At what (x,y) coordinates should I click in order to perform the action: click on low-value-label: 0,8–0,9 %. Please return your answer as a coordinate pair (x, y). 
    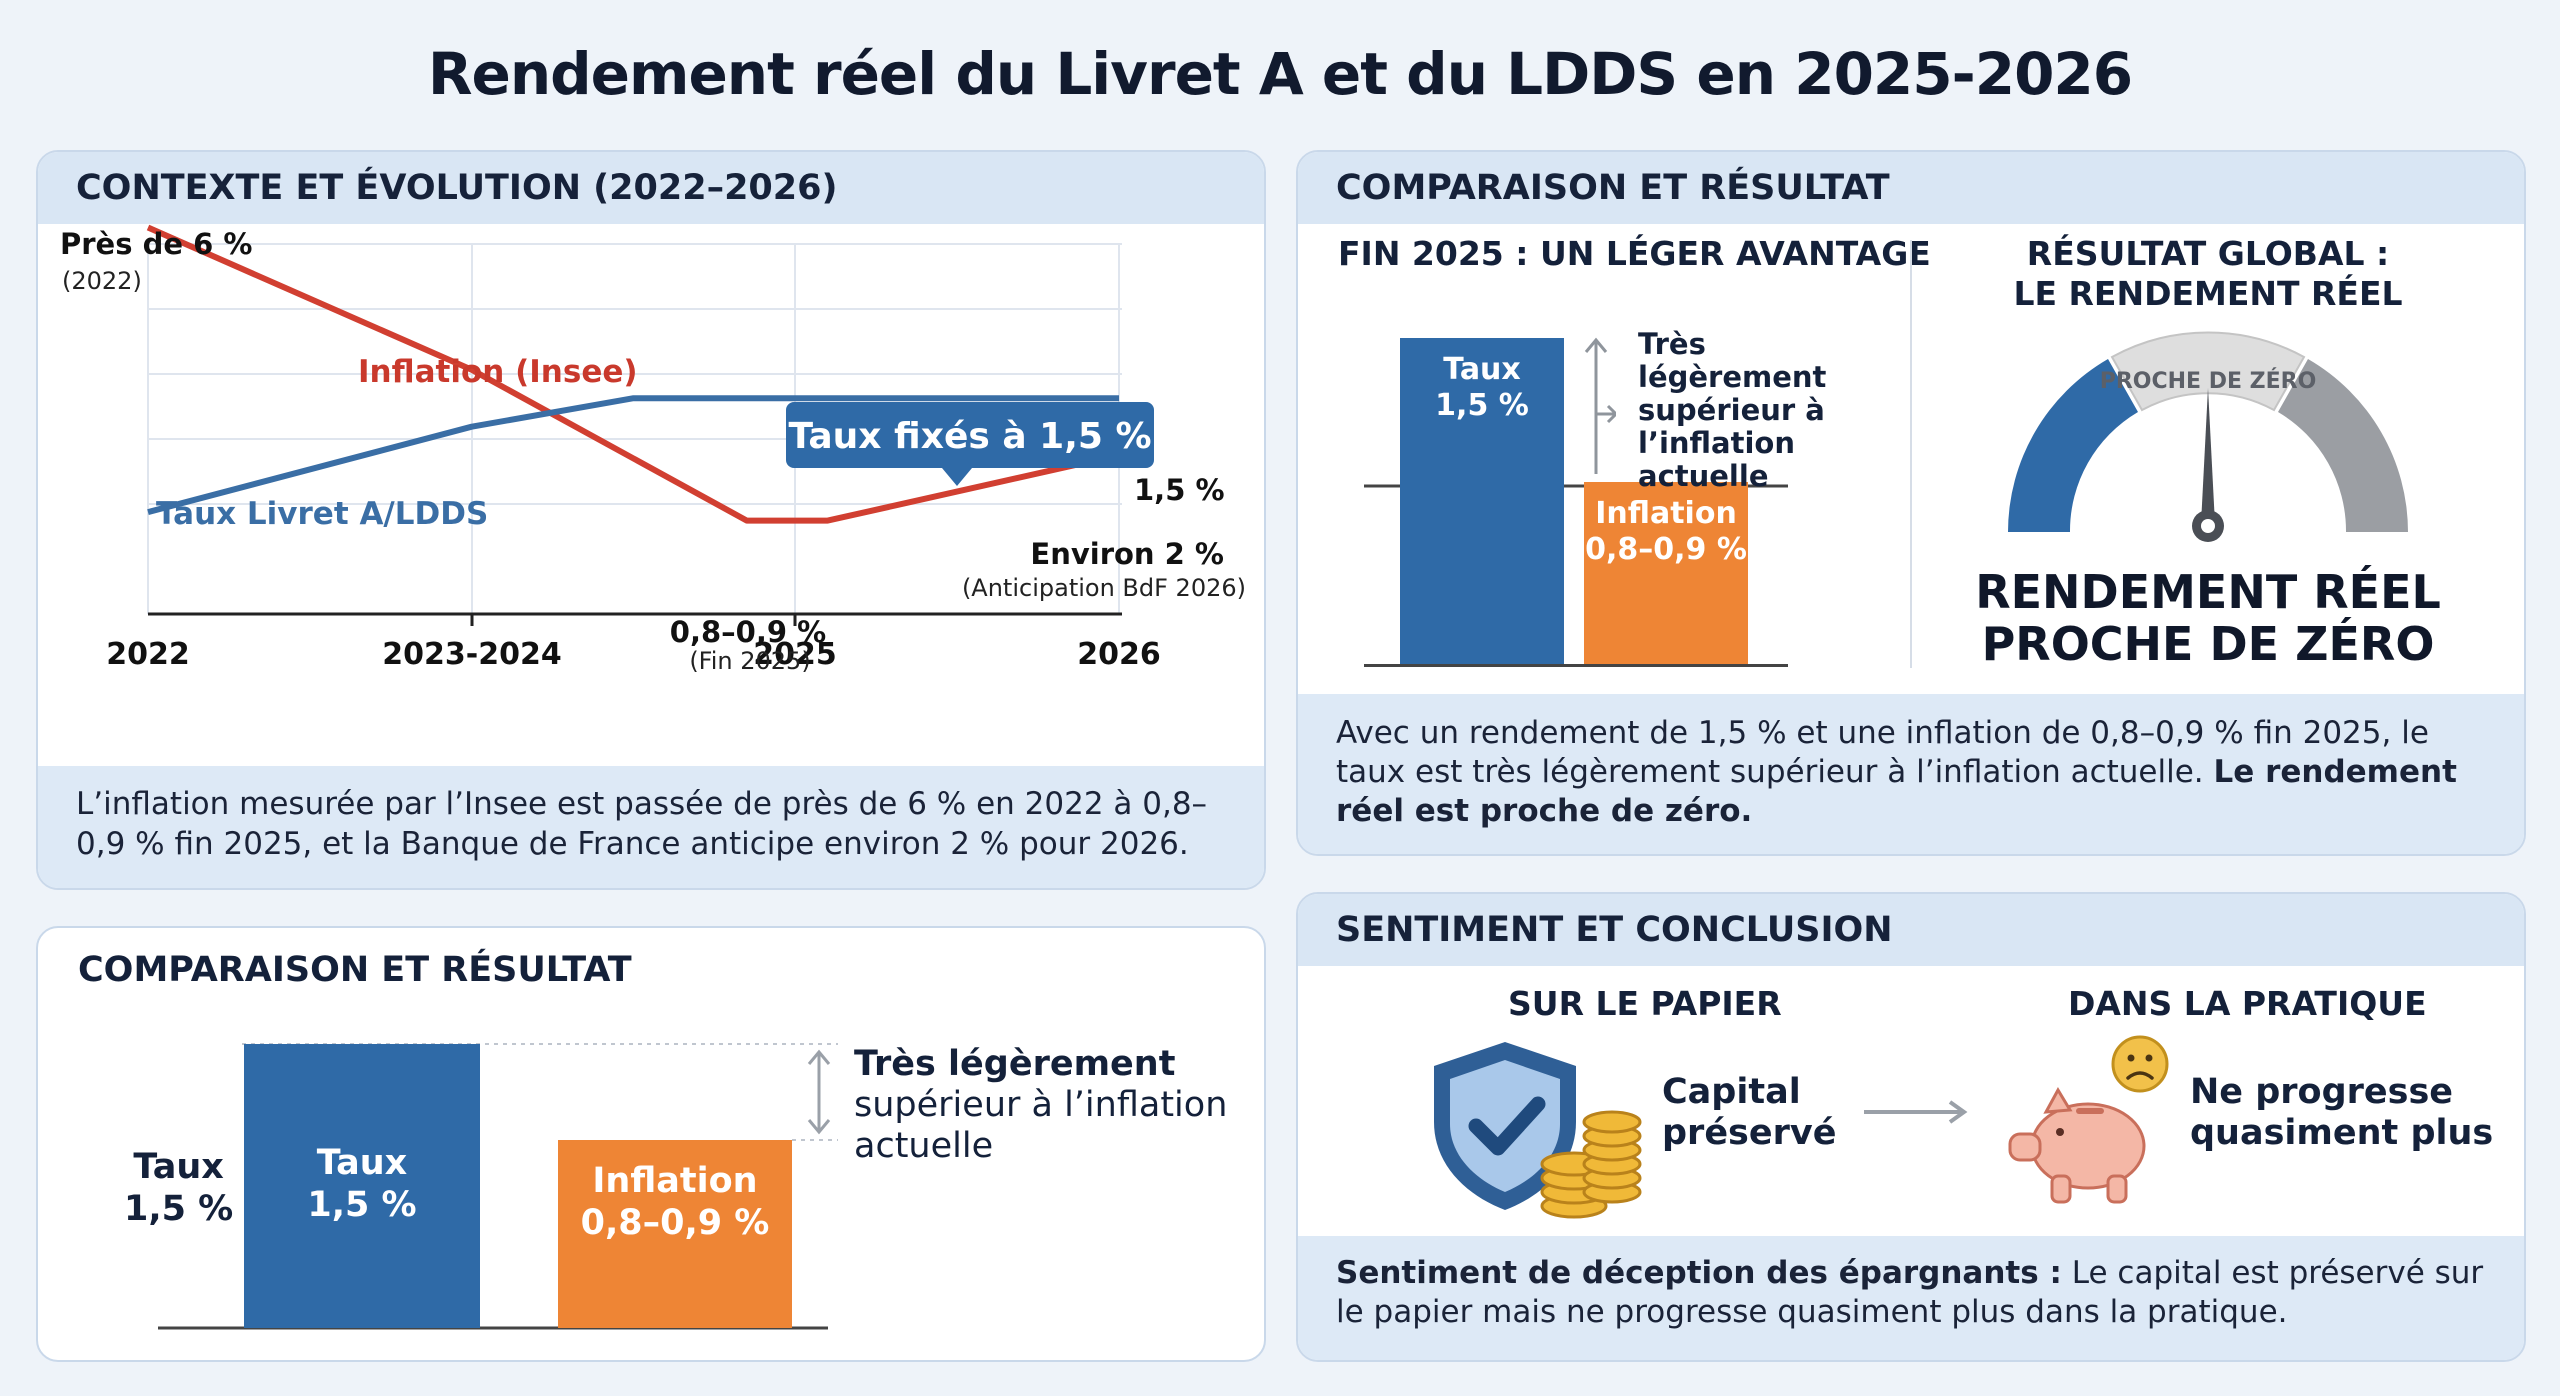
    Looking at the image, I should click on (748, 632).